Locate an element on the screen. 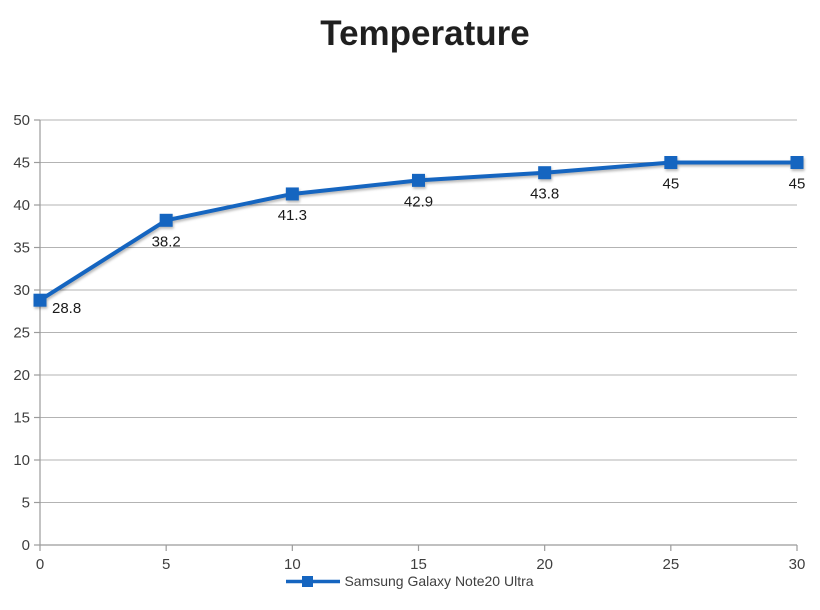 The width and height of the screenshot is (820, 610). data-label: 38.2 is located at coordinates (166, 241).